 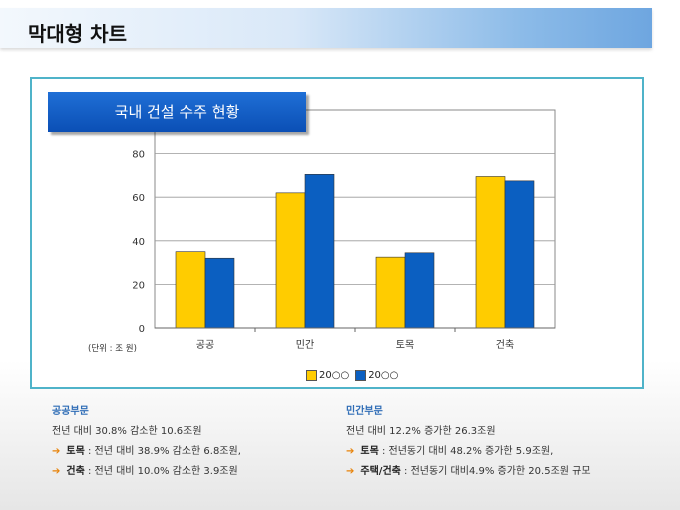 What do you see at coordinates (112, 349) in the screenshot?
I see `unit-label: (단위 : 조 원)` at bounding box center [112, 349].